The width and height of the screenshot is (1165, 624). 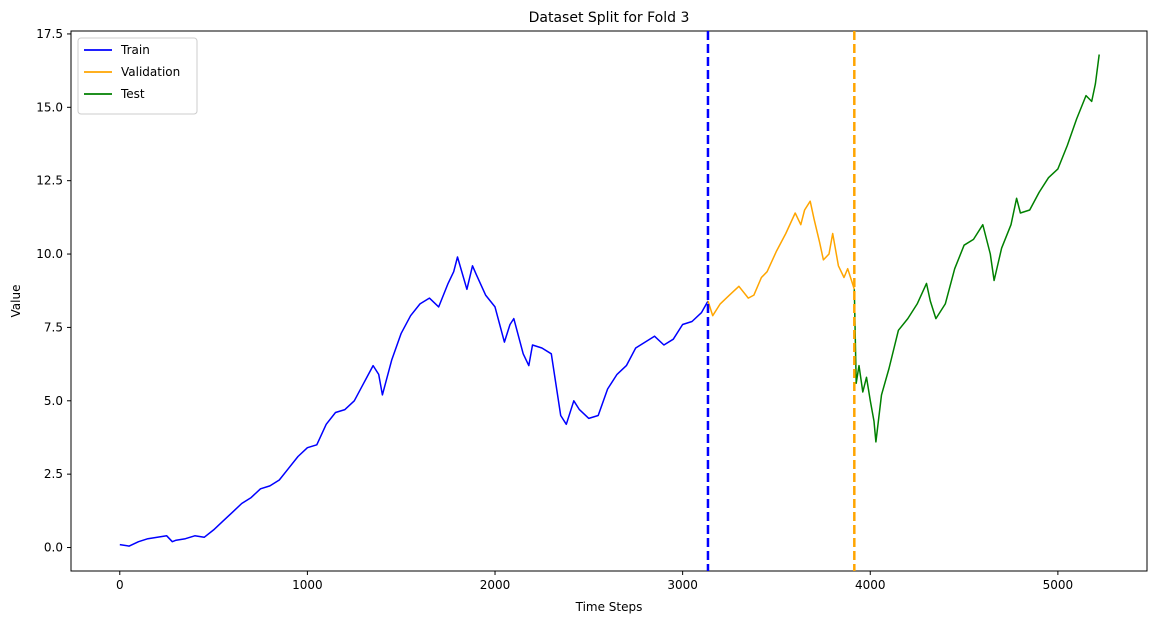 I want to click on y-tick-label: 2.5, so click(x=53, y=474).